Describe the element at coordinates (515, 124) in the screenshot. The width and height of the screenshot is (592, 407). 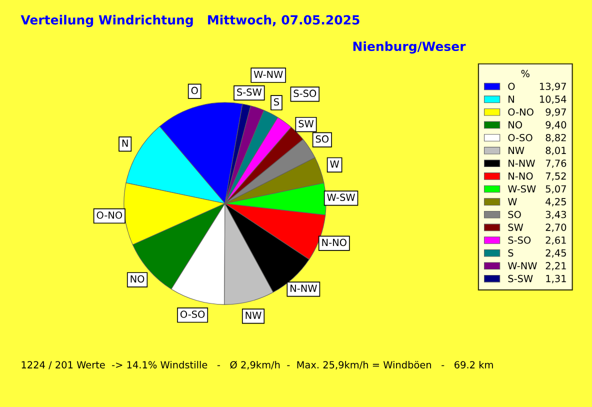
I see `legend-label: NO` at that location.